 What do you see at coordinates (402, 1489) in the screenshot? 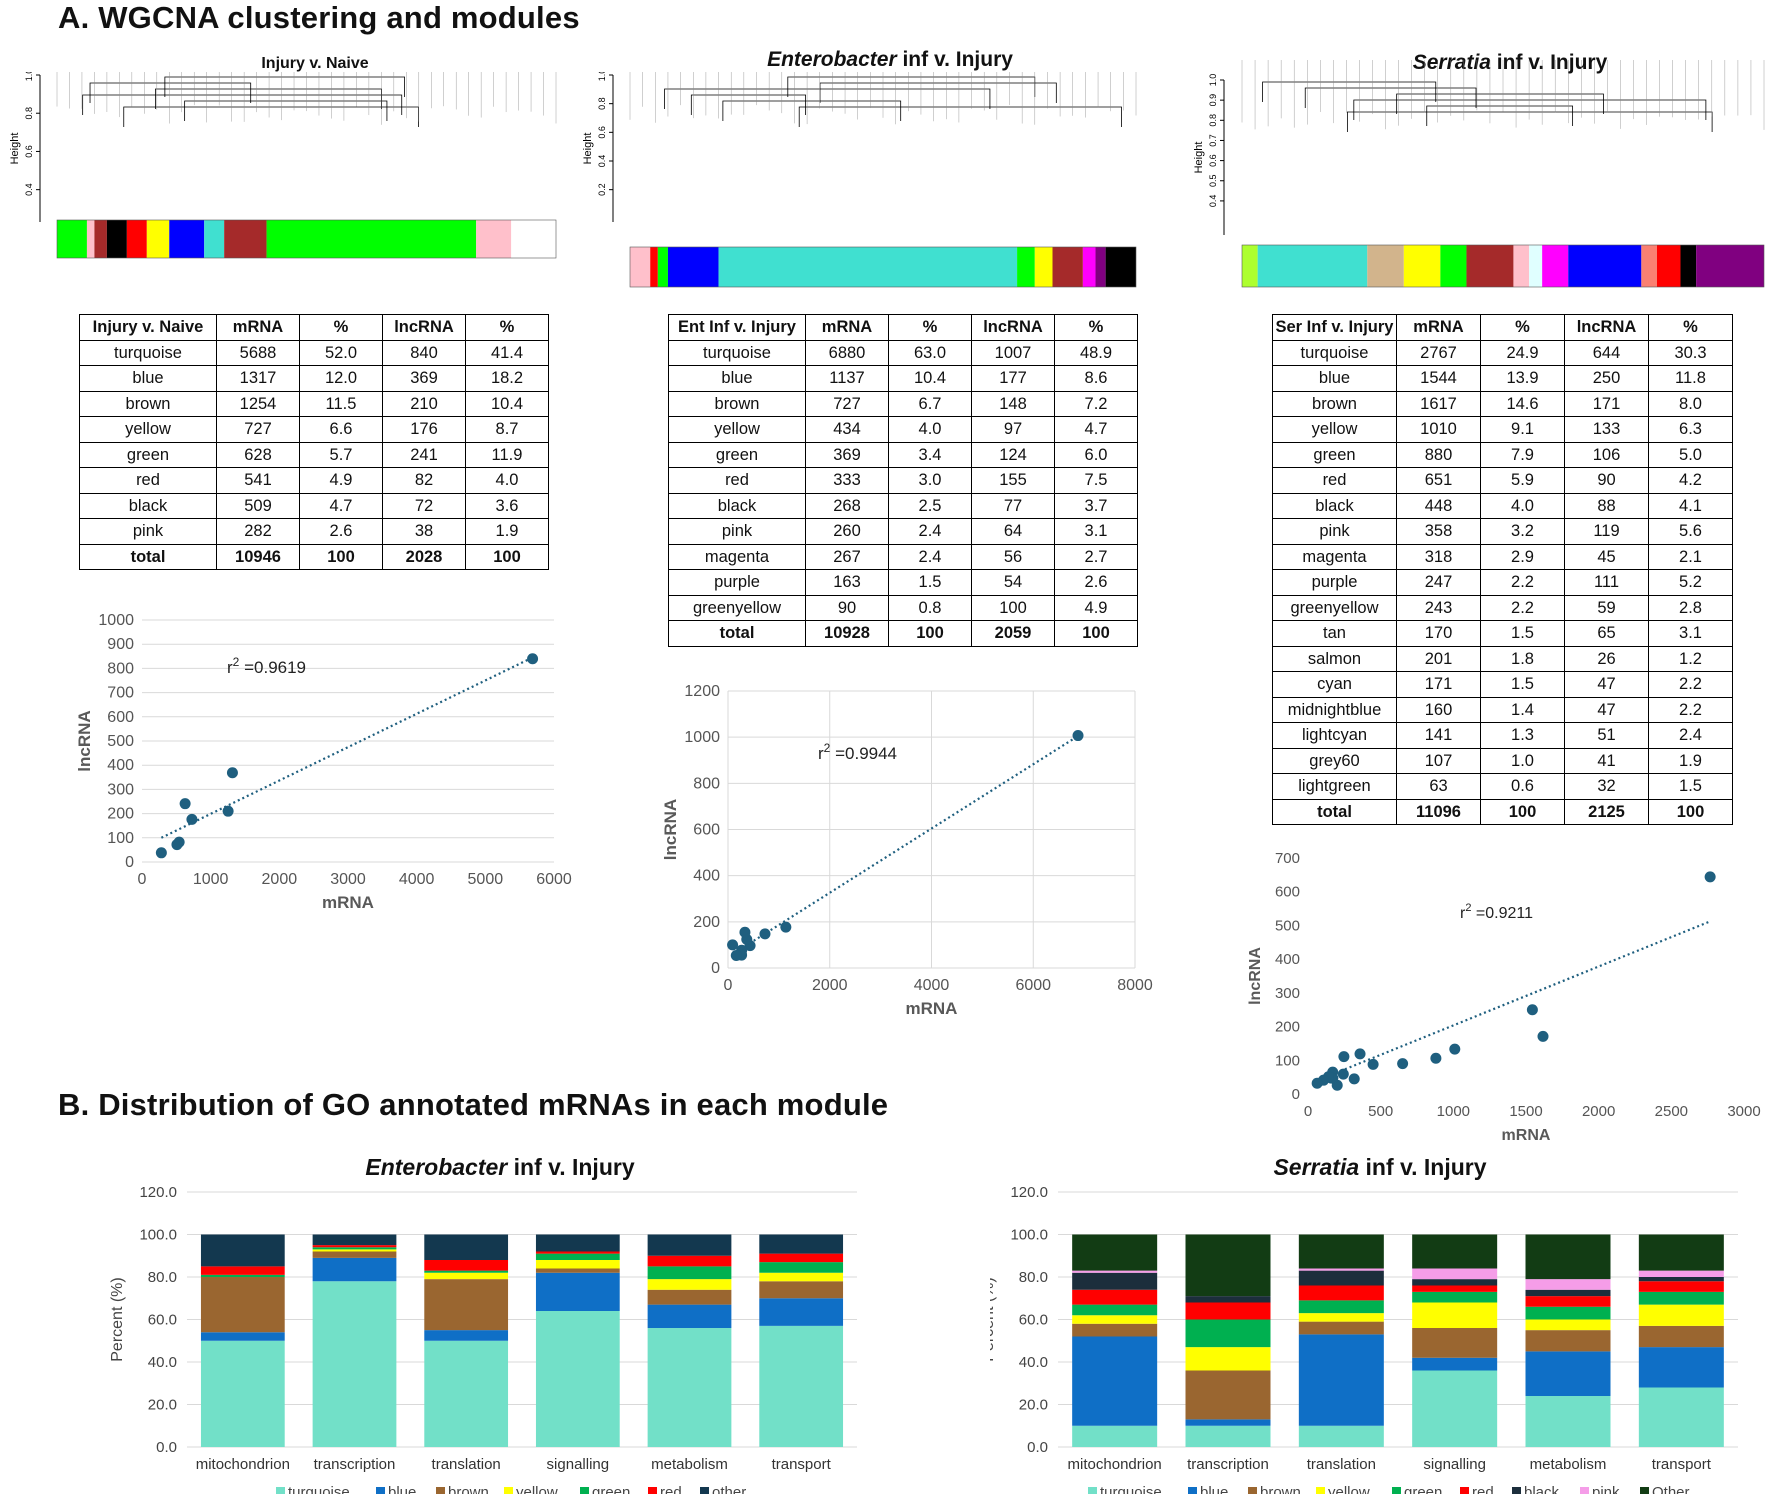
I see `legend-label: blue` at bounding box center [402, 1489].